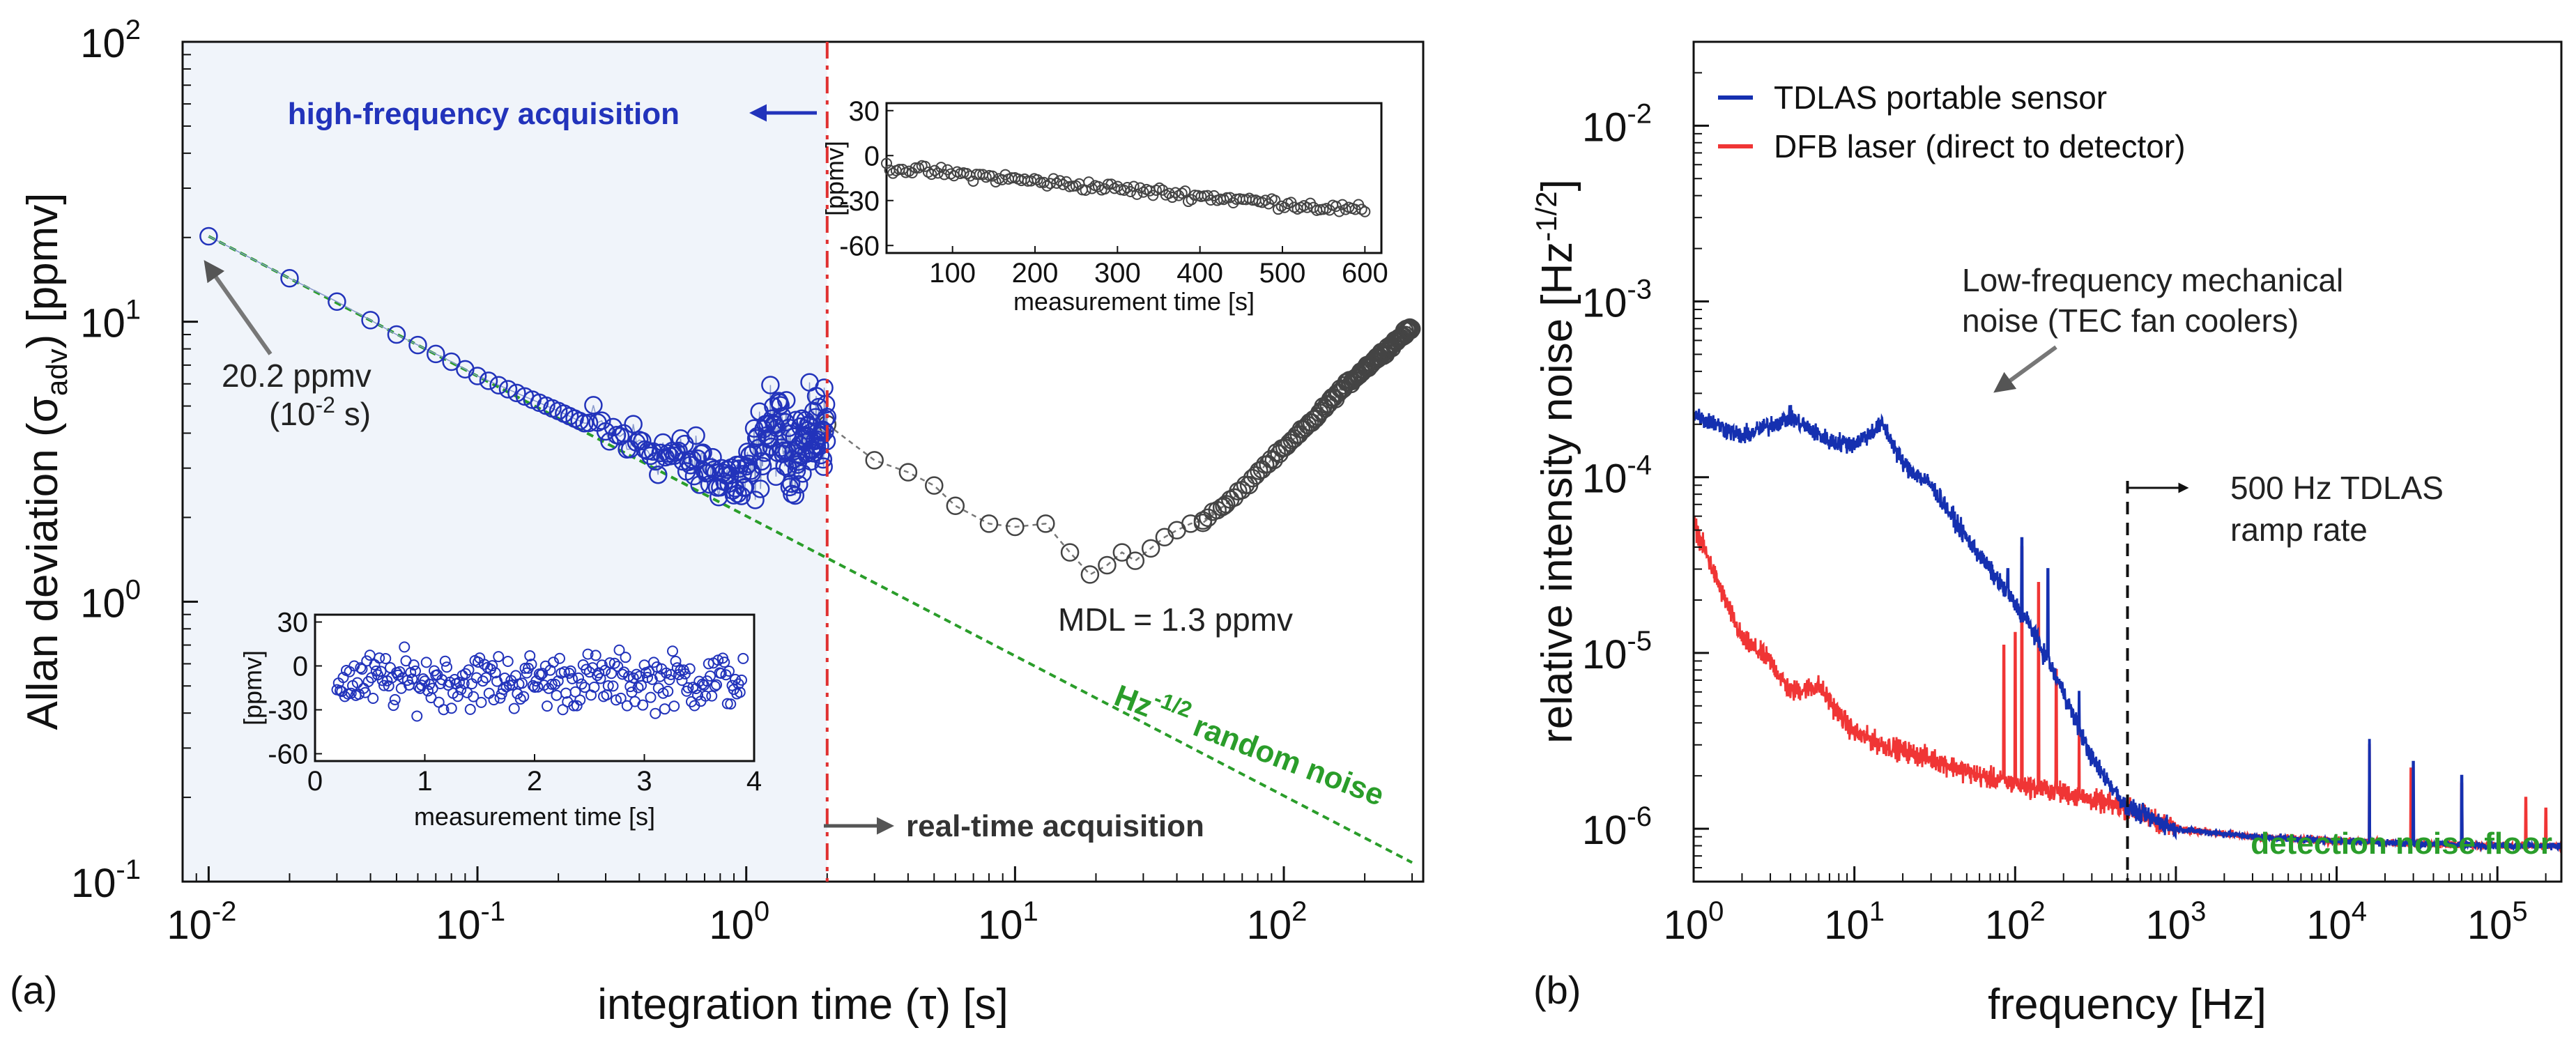 This screenshot has width=2576, height=1044. What do you see at coordinates (1980, 146) in the screenshot?
I see `legend-label-dfb: DFB laser (direct to detector)` at bounding box center [1980, 146].